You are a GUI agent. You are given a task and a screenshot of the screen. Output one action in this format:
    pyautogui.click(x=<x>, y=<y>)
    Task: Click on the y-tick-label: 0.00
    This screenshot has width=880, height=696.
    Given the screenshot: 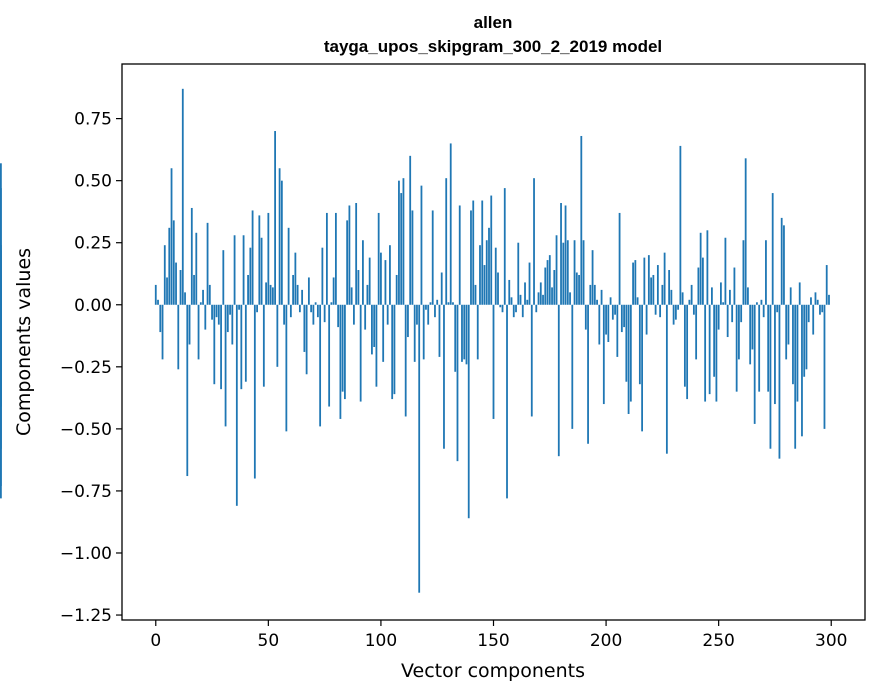 What is the action you would take?
    pyautogui.click(x=93, y=306)
    